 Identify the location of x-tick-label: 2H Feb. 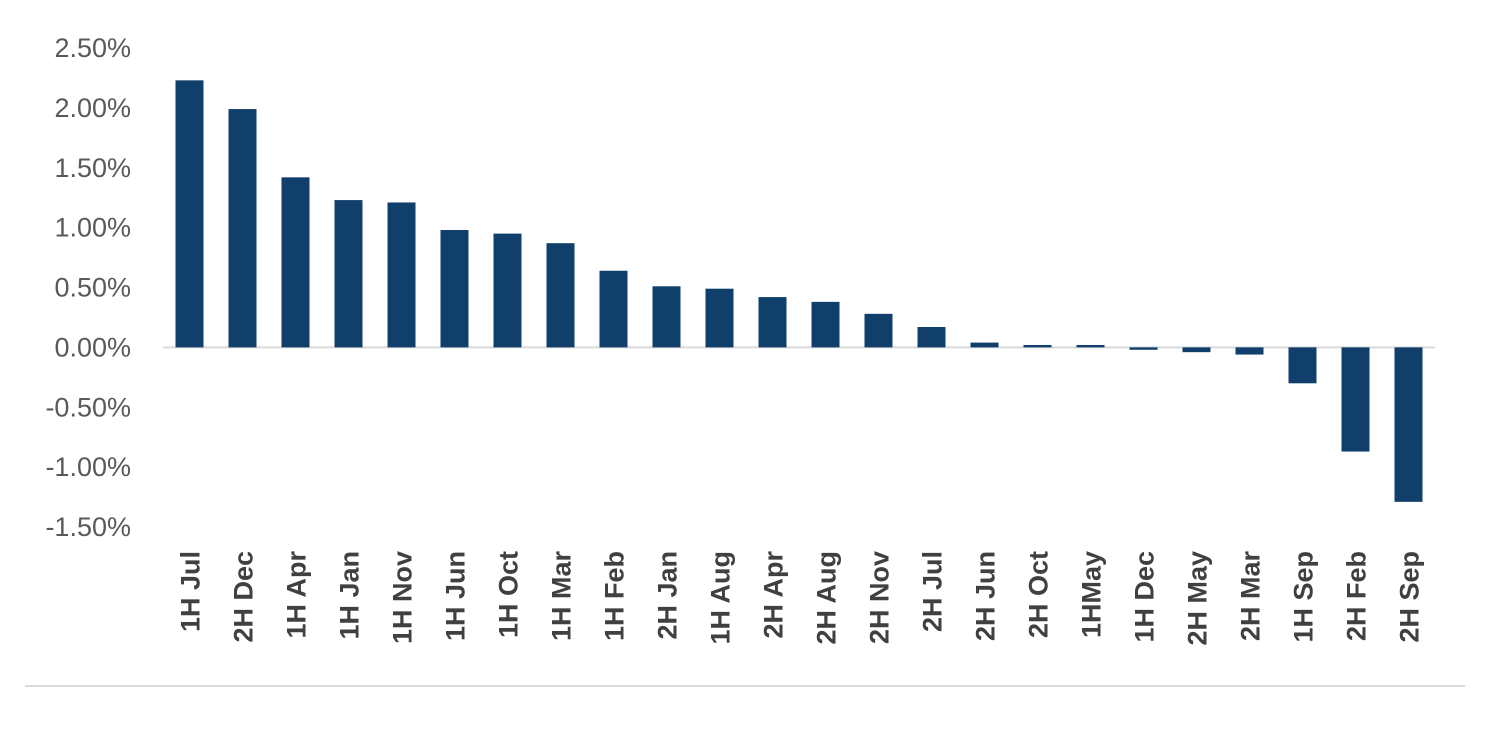
(1357, 596).